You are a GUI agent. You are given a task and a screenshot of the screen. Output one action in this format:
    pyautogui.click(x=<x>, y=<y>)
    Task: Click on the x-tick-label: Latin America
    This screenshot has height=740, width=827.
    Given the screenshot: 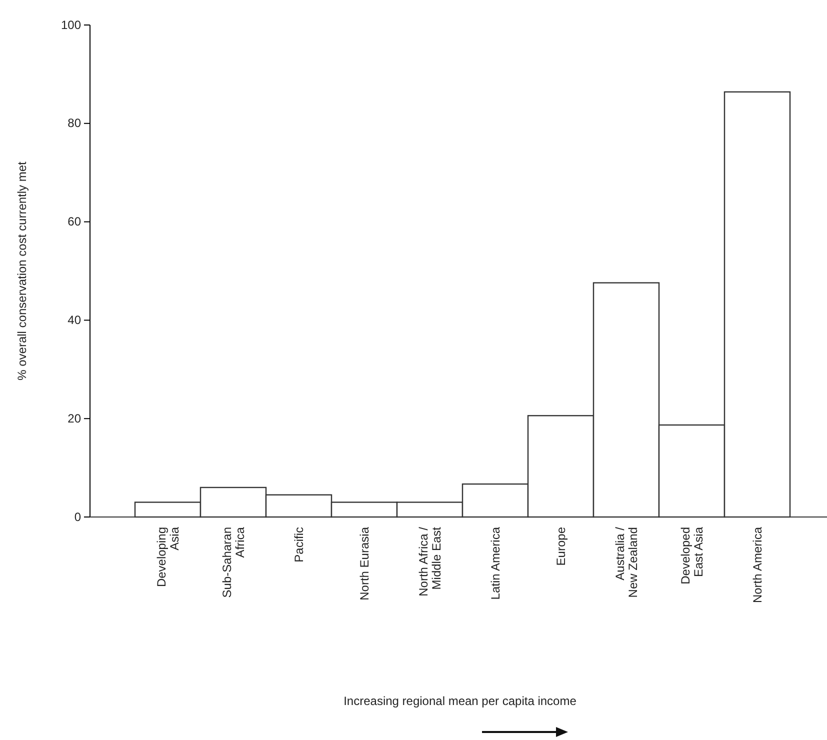 What is the action you would take?
    pyautogui.click(x=495, y=563)
    